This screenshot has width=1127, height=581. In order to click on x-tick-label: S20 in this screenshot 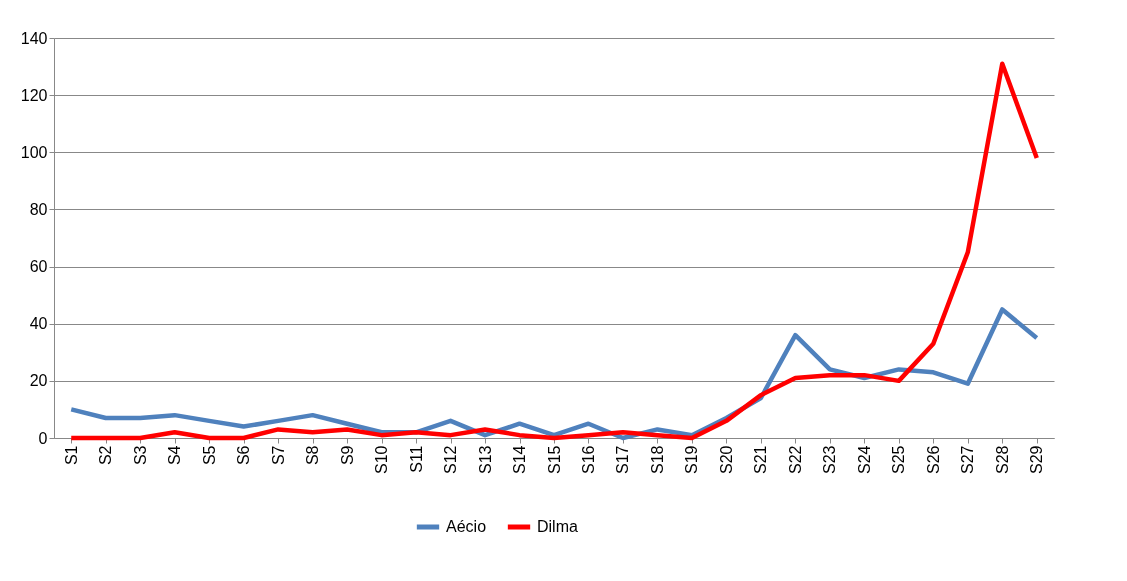, I will do `click(726, 459)`.